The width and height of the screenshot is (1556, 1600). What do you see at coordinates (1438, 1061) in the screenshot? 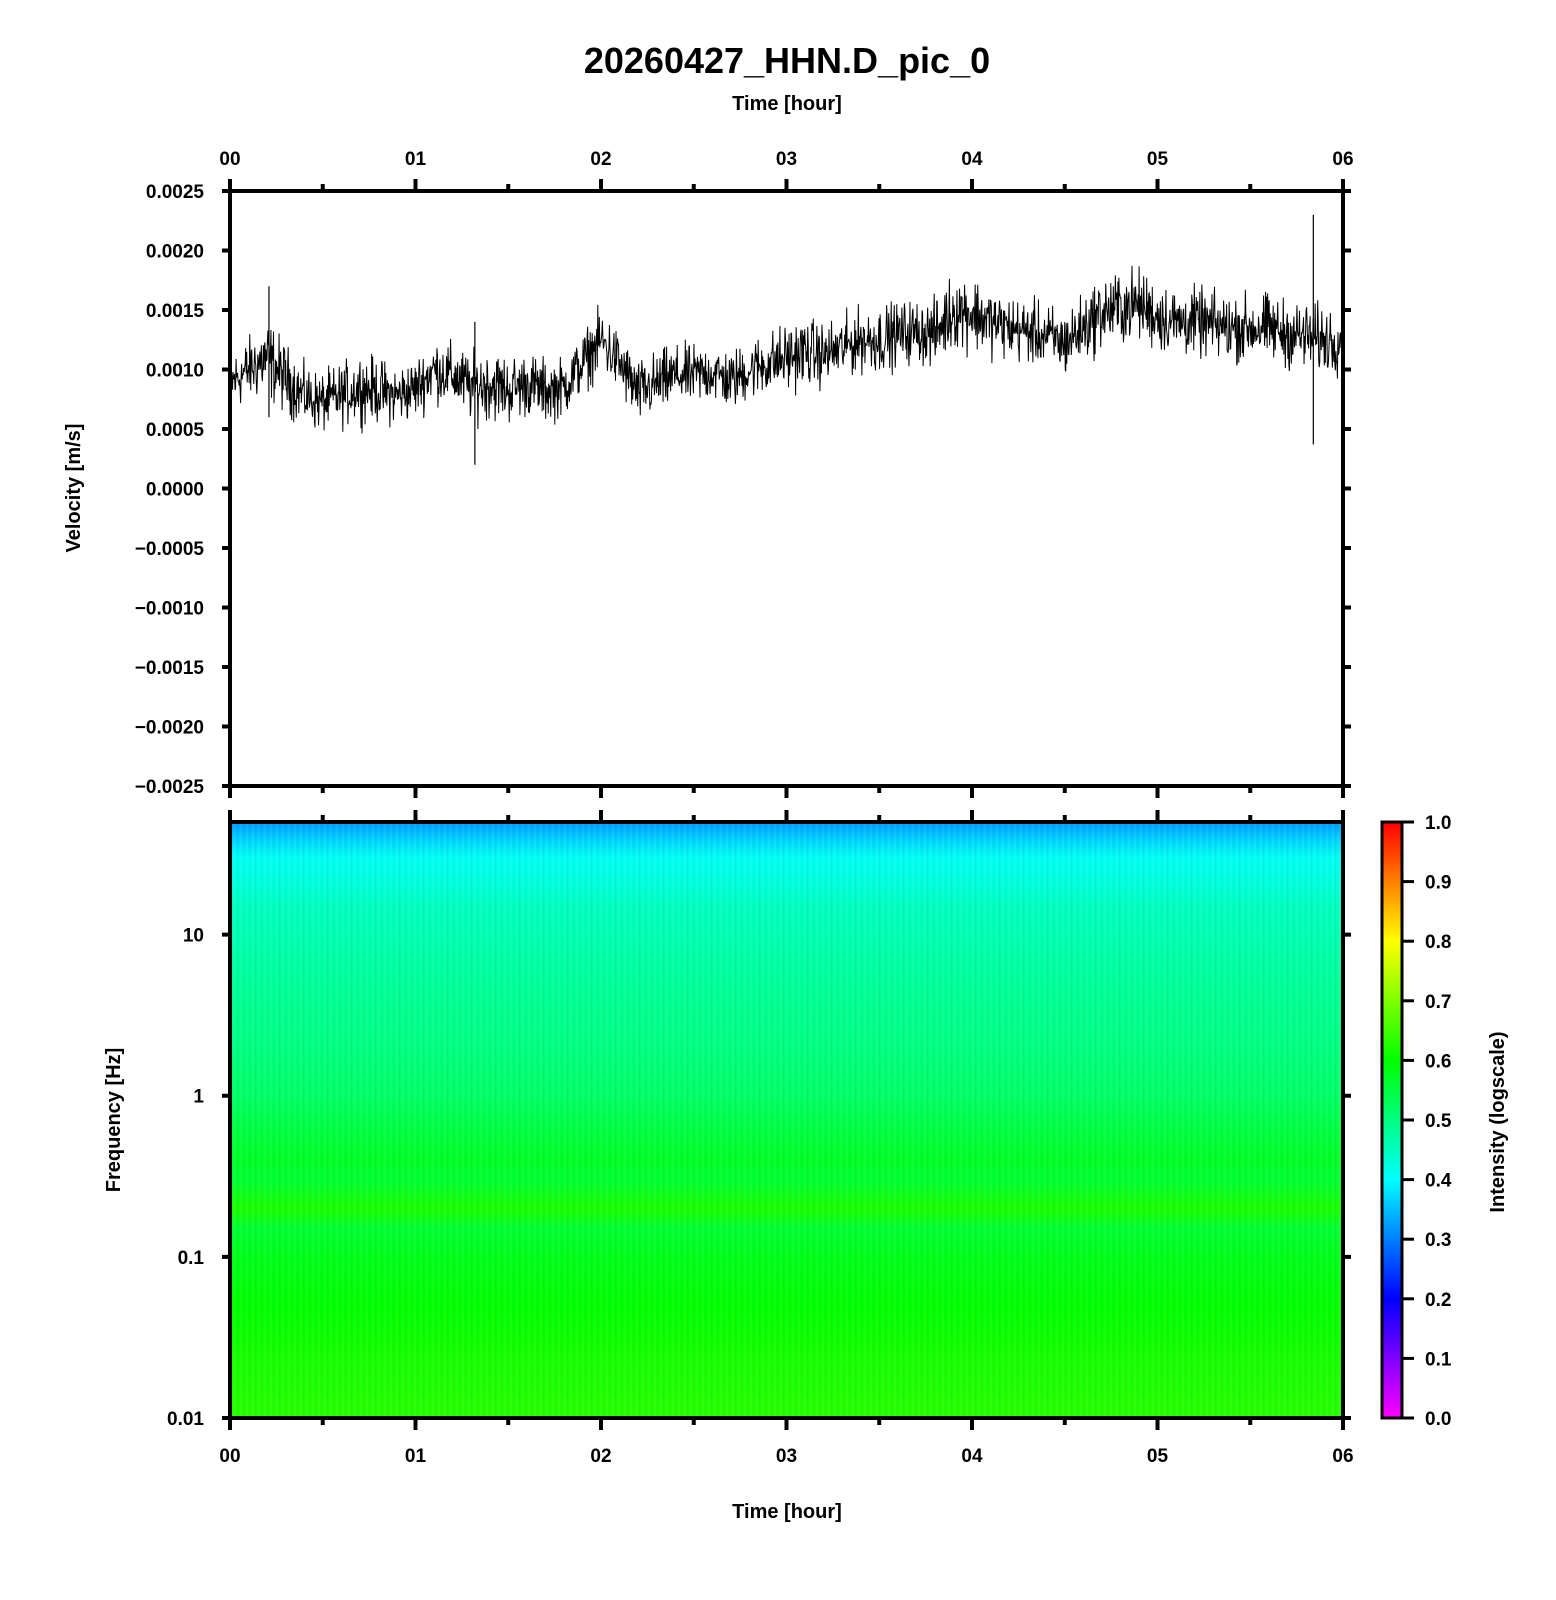
I see `colorbar-tick-label: 0.6` at bounding box center [1438, 1061].